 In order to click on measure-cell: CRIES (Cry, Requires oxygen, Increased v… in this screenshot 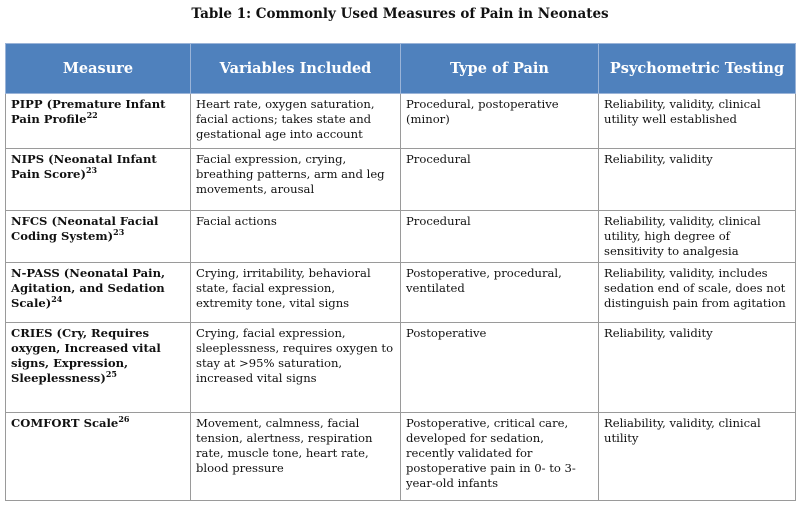, I will do `click(98, 367)`.